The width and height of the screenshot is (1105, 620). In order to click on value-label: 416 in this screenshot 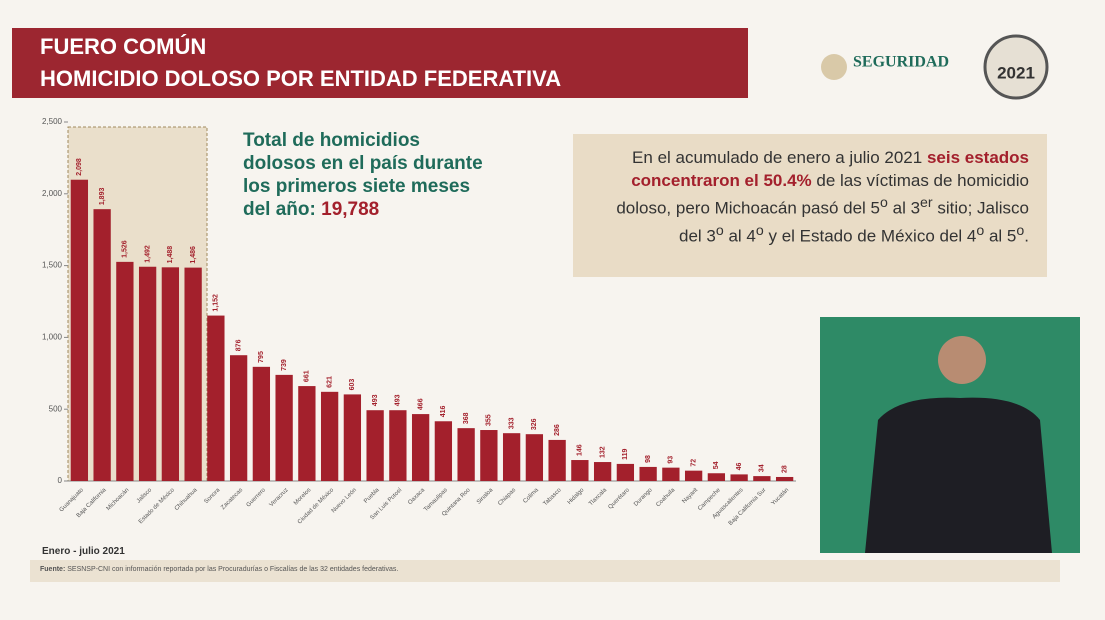, I will do `click(443, 411)`.